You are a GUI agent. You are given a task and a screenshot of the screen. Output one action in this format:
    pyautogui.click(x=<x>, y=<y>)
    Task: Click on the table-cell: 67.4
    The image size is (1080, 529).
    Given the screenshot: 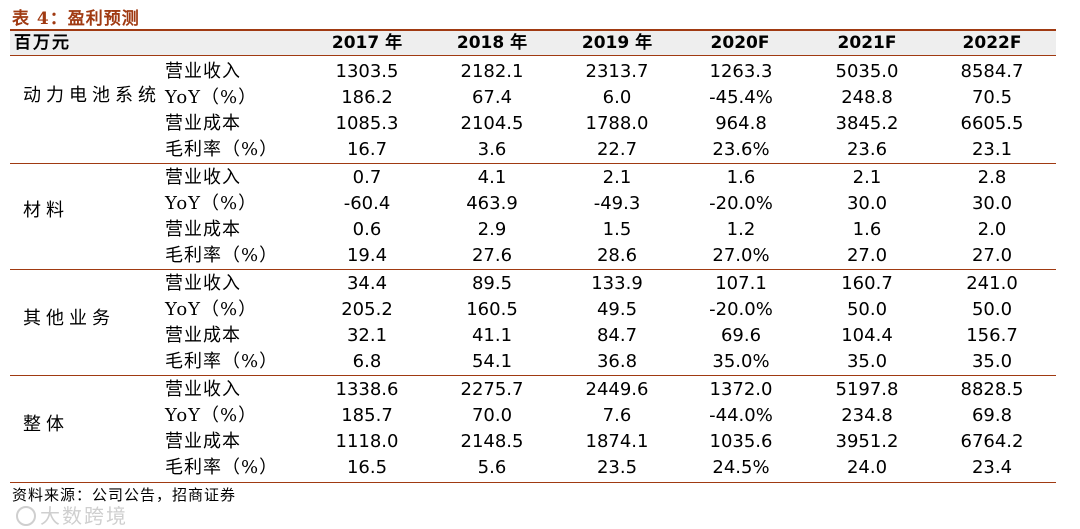 What is the action you would take?
    pyautogui.click(x=492, y=97)
    